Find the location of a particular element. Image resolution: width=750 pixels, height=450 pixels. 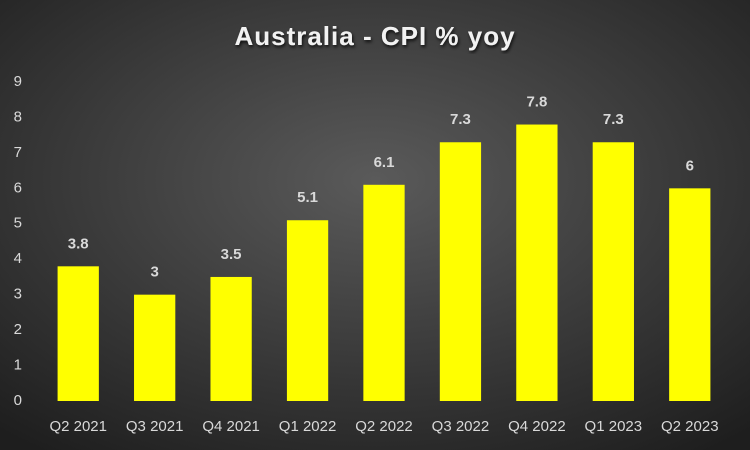

value-label: 3 is located at coordinates (154, 272).